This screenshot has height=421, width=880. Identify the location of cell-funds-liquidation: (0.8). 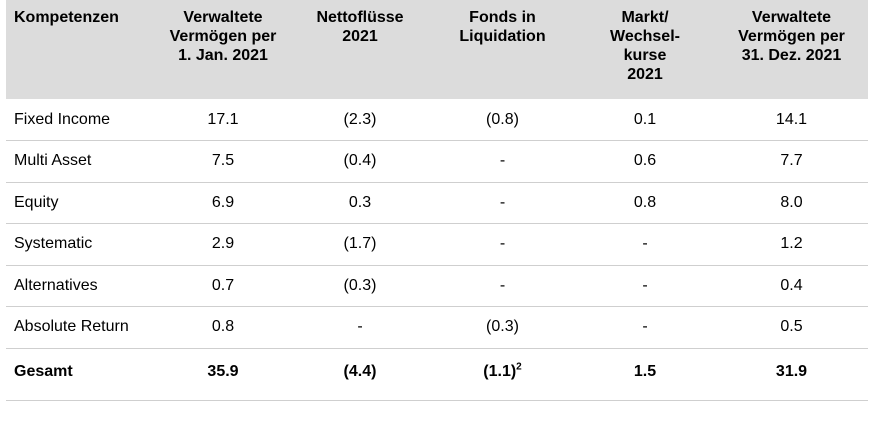
(502, 120).